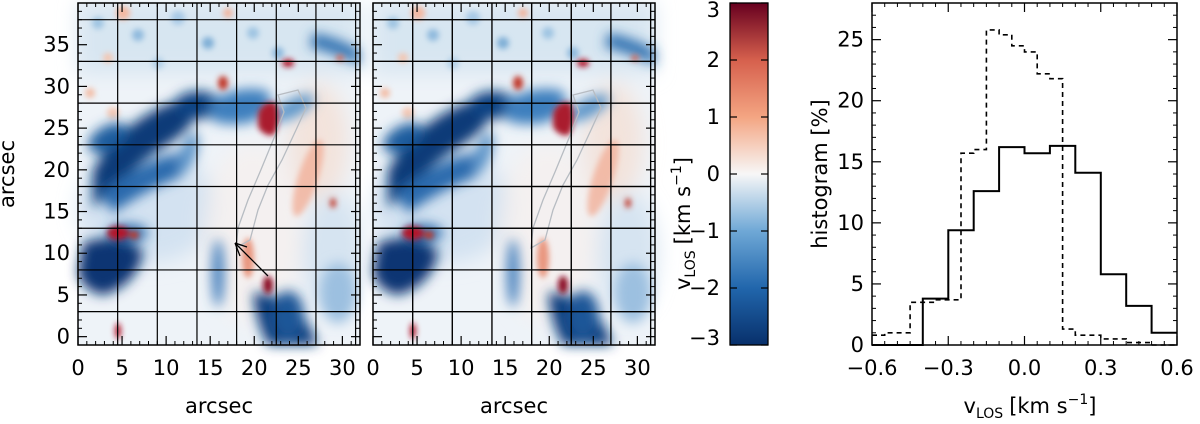  I want to click on histogram-y-axis-label: histogram [%], so click(820, 173).